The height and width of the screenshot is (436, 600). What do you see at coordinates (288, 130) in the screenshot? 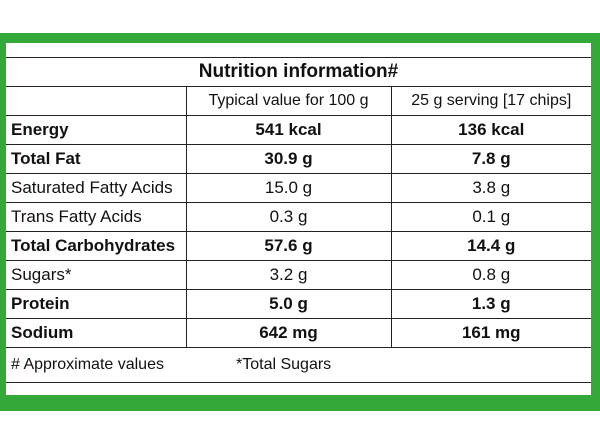
I see `value-per-100g: 541 kcal` at bounding box center [288, 130].